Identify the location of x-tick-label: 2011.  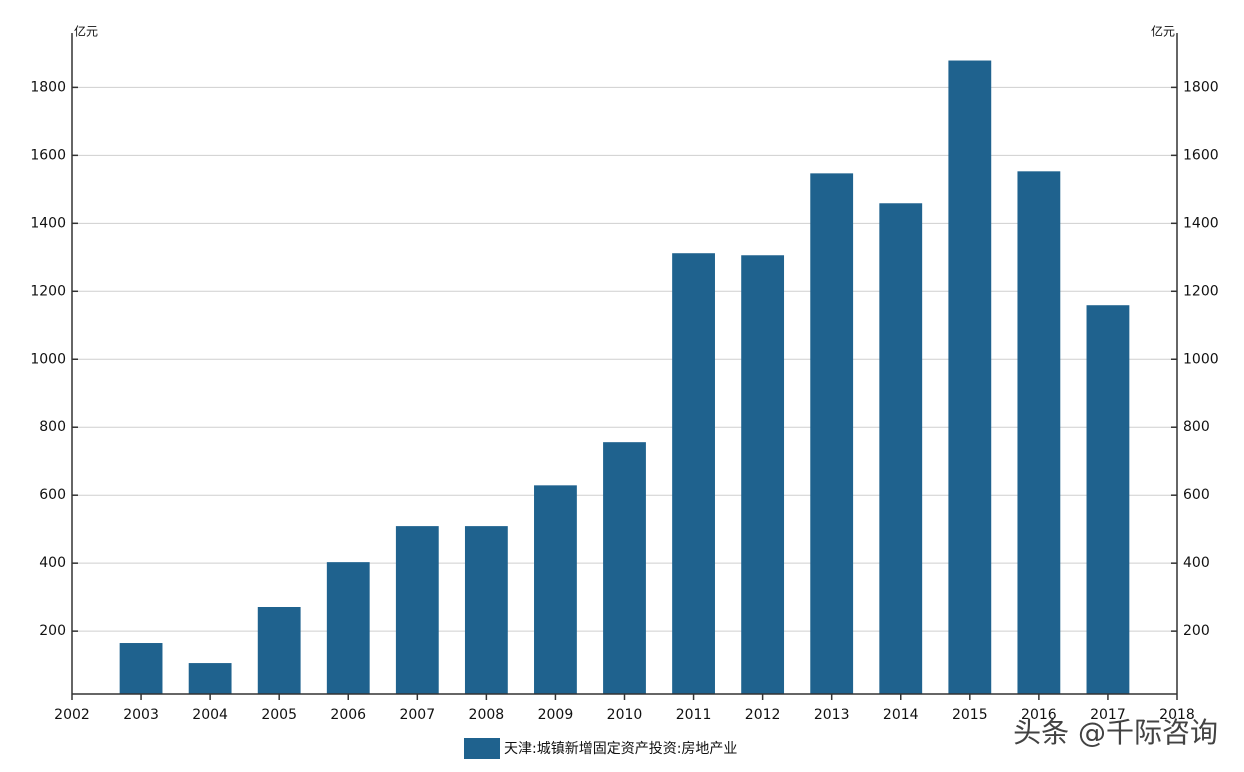
(694, 715).